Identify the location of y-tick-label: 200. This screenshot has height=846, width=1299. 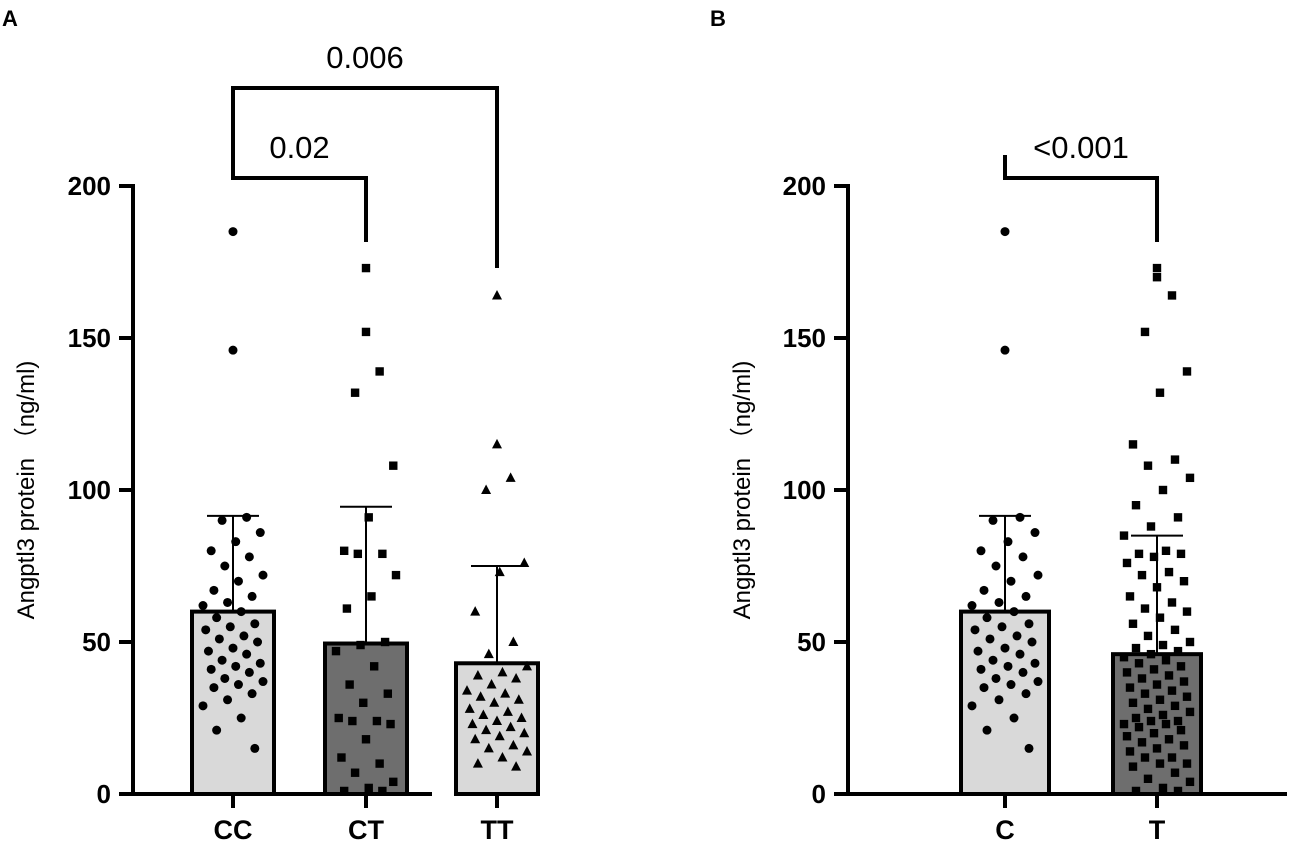
(804, 186).